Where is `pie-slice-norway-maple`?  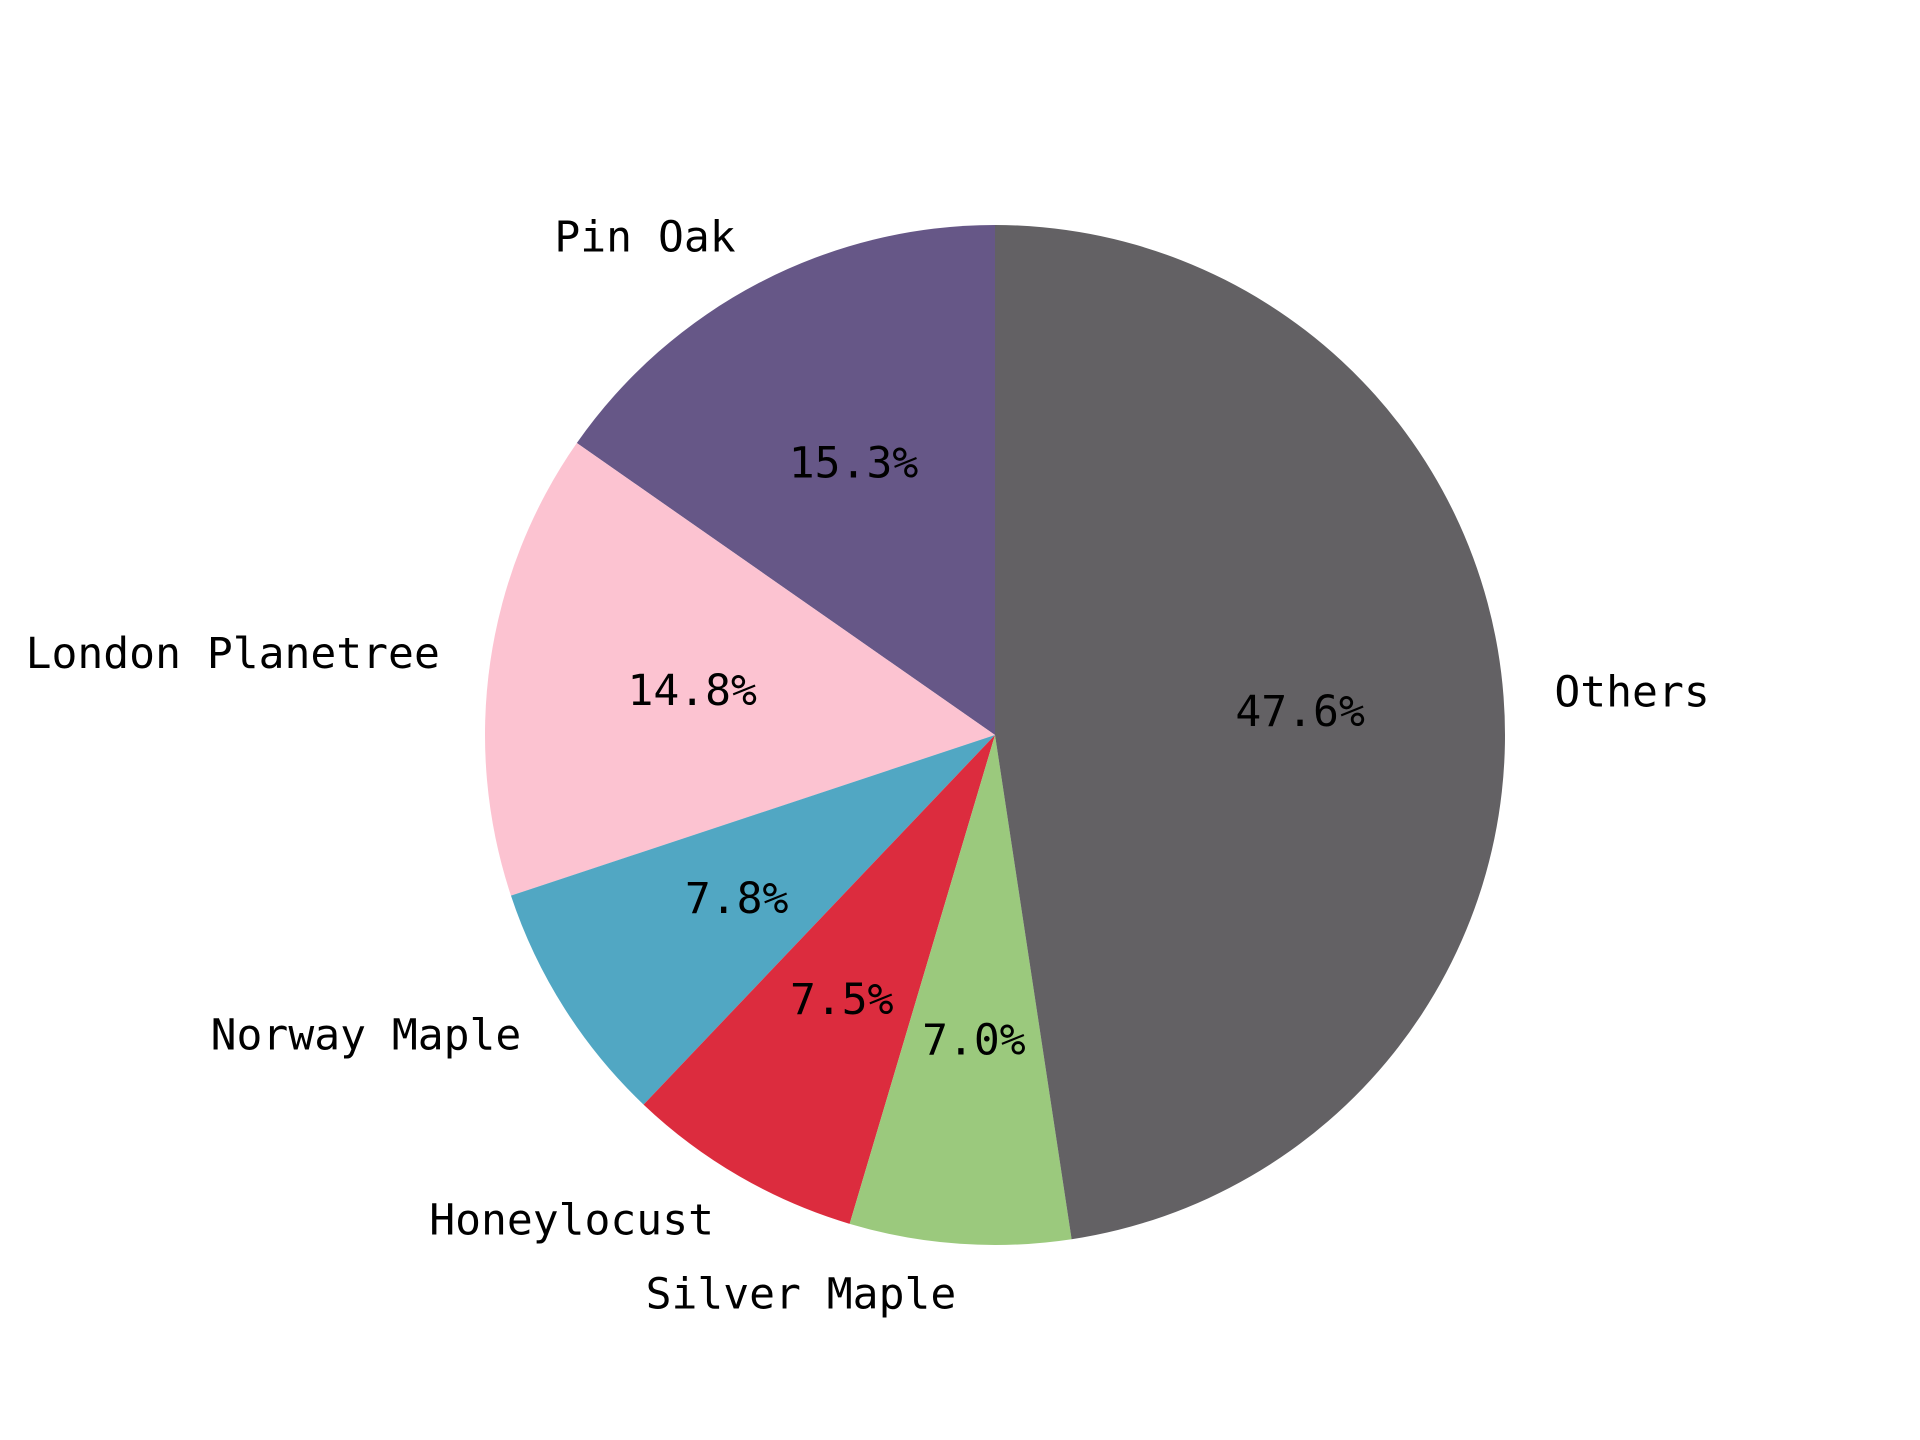
pie-slice-norway-maple is located at coordinates (752, 920).